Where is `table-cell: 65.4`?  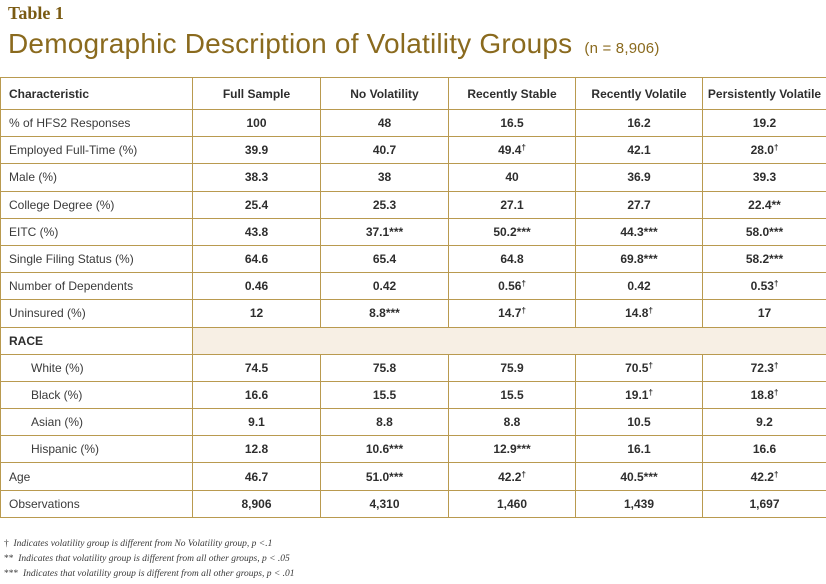
table-cell: 65.4 is located at coordinates (384, 259).